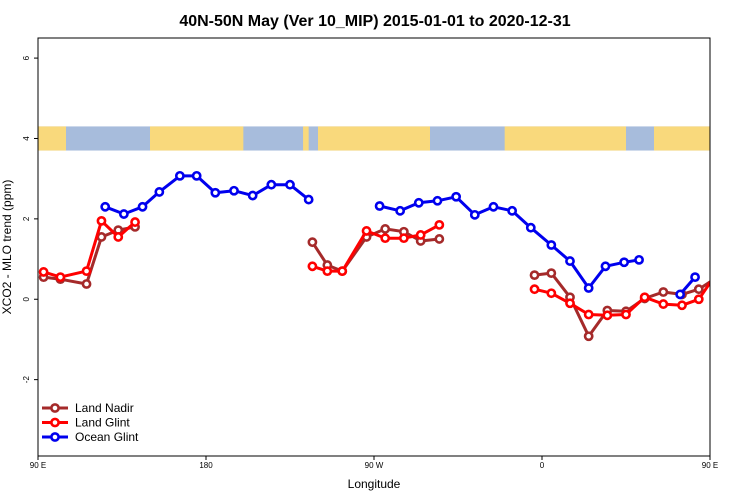 The image size is (750, 500). Describe the element at coordinates (102, 423) in the screenshot. I see `legend-label: Land Glint` at that location.